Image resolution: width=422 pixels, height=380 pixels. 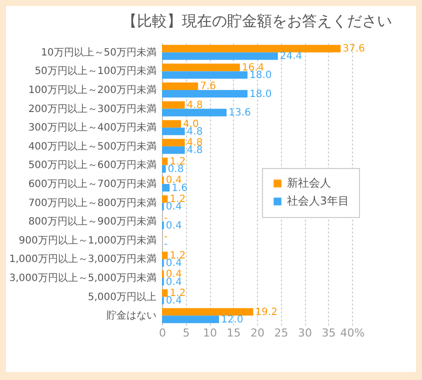 I want to click on y-tick-label: 400万円以上～500万円未満, so click(x=92, y=146).